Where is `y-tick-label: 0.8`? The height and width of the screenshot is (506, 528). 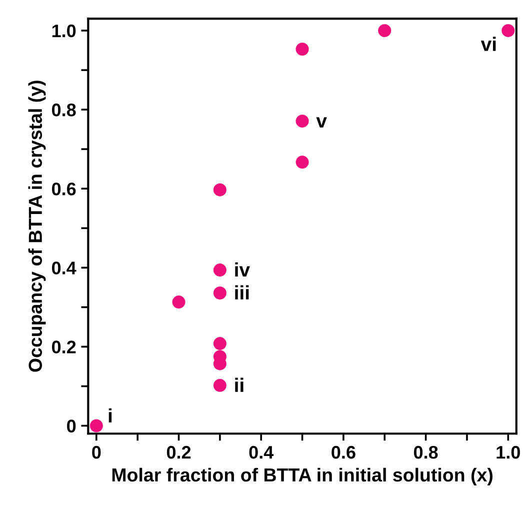
y-tick-label: 0.8 is located at coordinates (64, 110).